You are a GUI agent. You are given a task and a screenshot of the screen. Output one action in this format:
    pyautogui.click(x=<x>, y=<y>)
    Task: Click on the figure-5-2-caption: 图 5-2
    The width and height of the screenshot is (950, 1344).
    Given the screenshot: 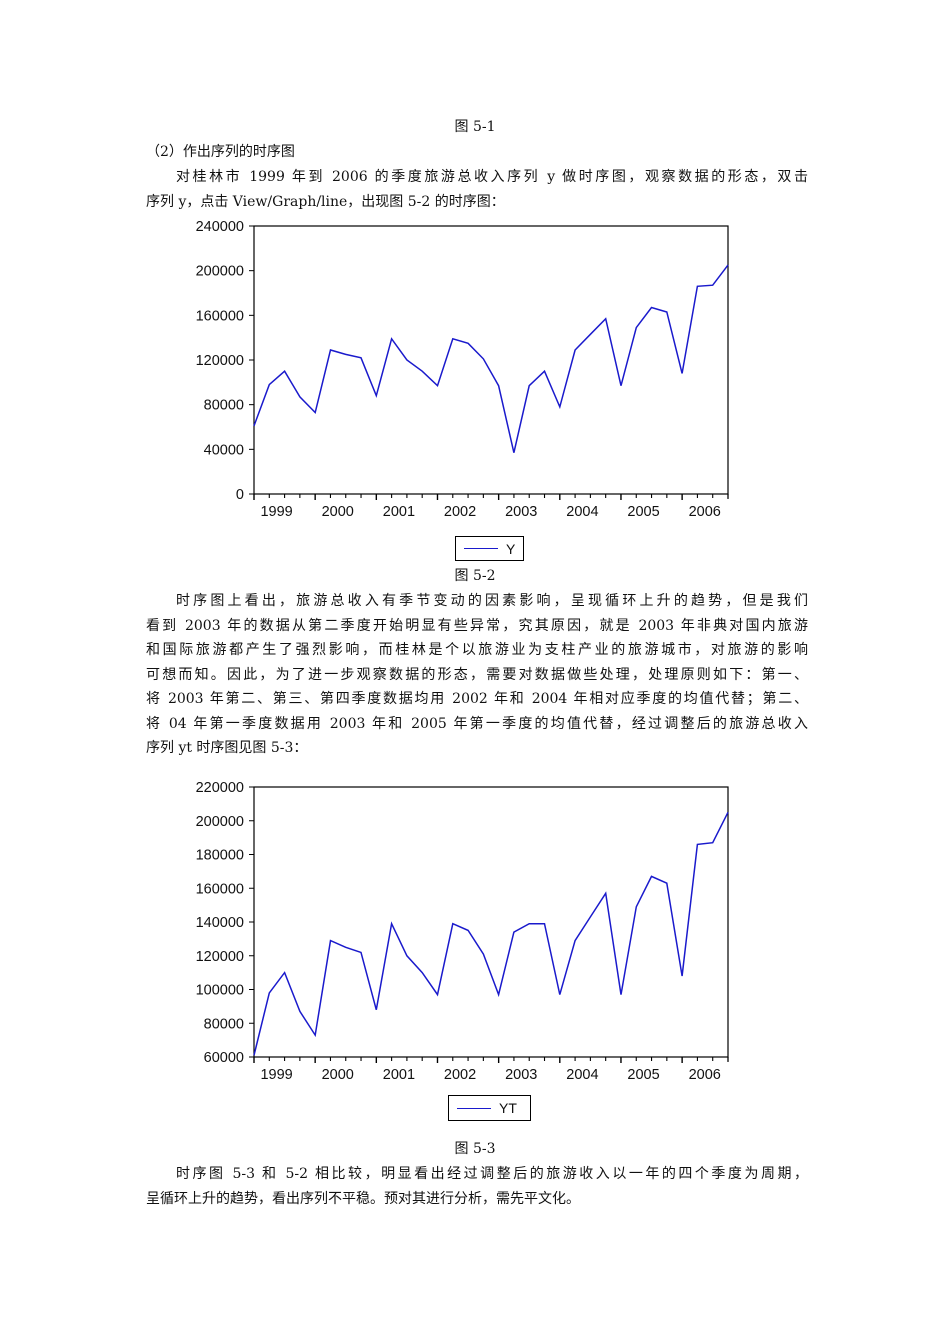 What is the action you would take?
    pyautogui.click(x=475, y=576)
    